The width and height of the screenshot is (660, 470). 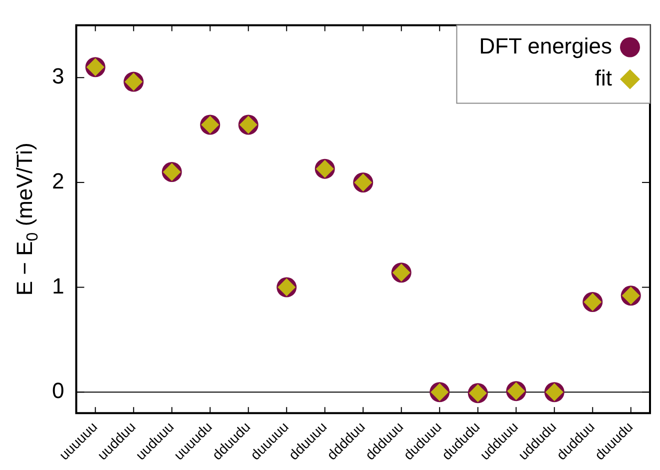 I want to click on y-tick-label: 1, so click(x=58, y=285).